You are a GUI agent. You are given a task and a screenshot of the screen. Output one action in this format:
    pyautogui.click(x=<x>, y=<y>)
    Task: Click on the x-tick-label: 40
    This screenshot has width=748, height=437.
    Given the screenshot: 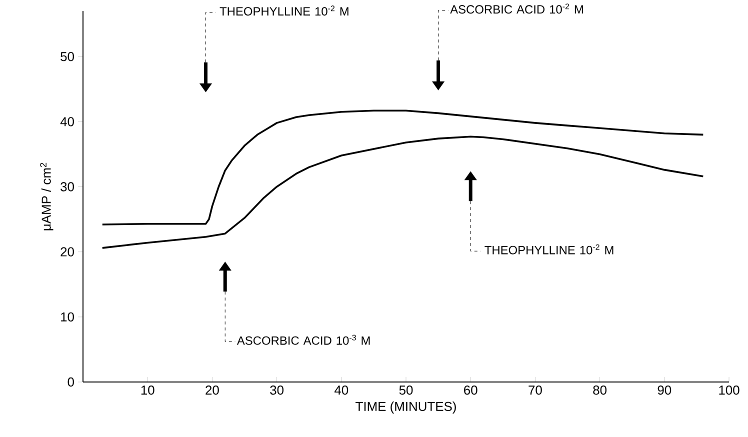 What is the action you would take?
    pyautogui.click(x=341, y=390)
    